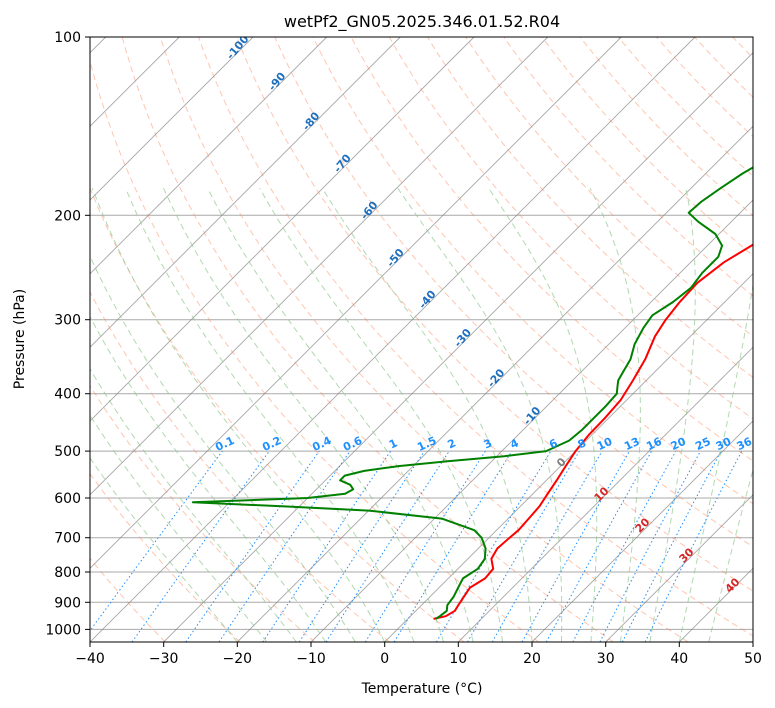 Image resolution: width=775 pixels, height=708 pixels. Describe the element at coordinates (606, 659) in the screenshot. I see `x-tick-label: 30` at that location.